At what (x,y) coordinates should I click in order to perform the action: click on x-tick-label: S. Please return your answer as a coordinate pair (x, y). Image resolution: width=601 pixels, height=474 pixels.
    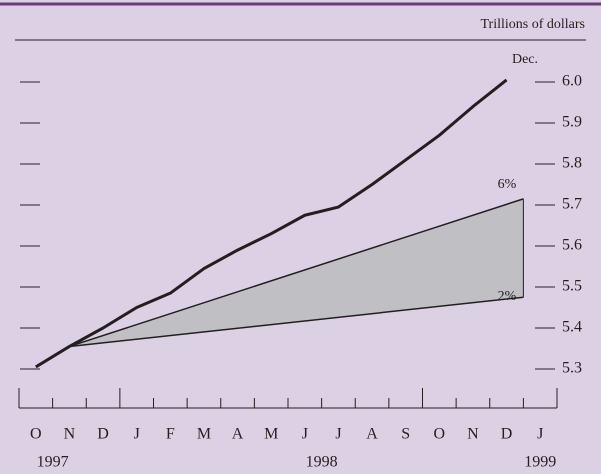
    Looking at the image, I should click on (405, 434).